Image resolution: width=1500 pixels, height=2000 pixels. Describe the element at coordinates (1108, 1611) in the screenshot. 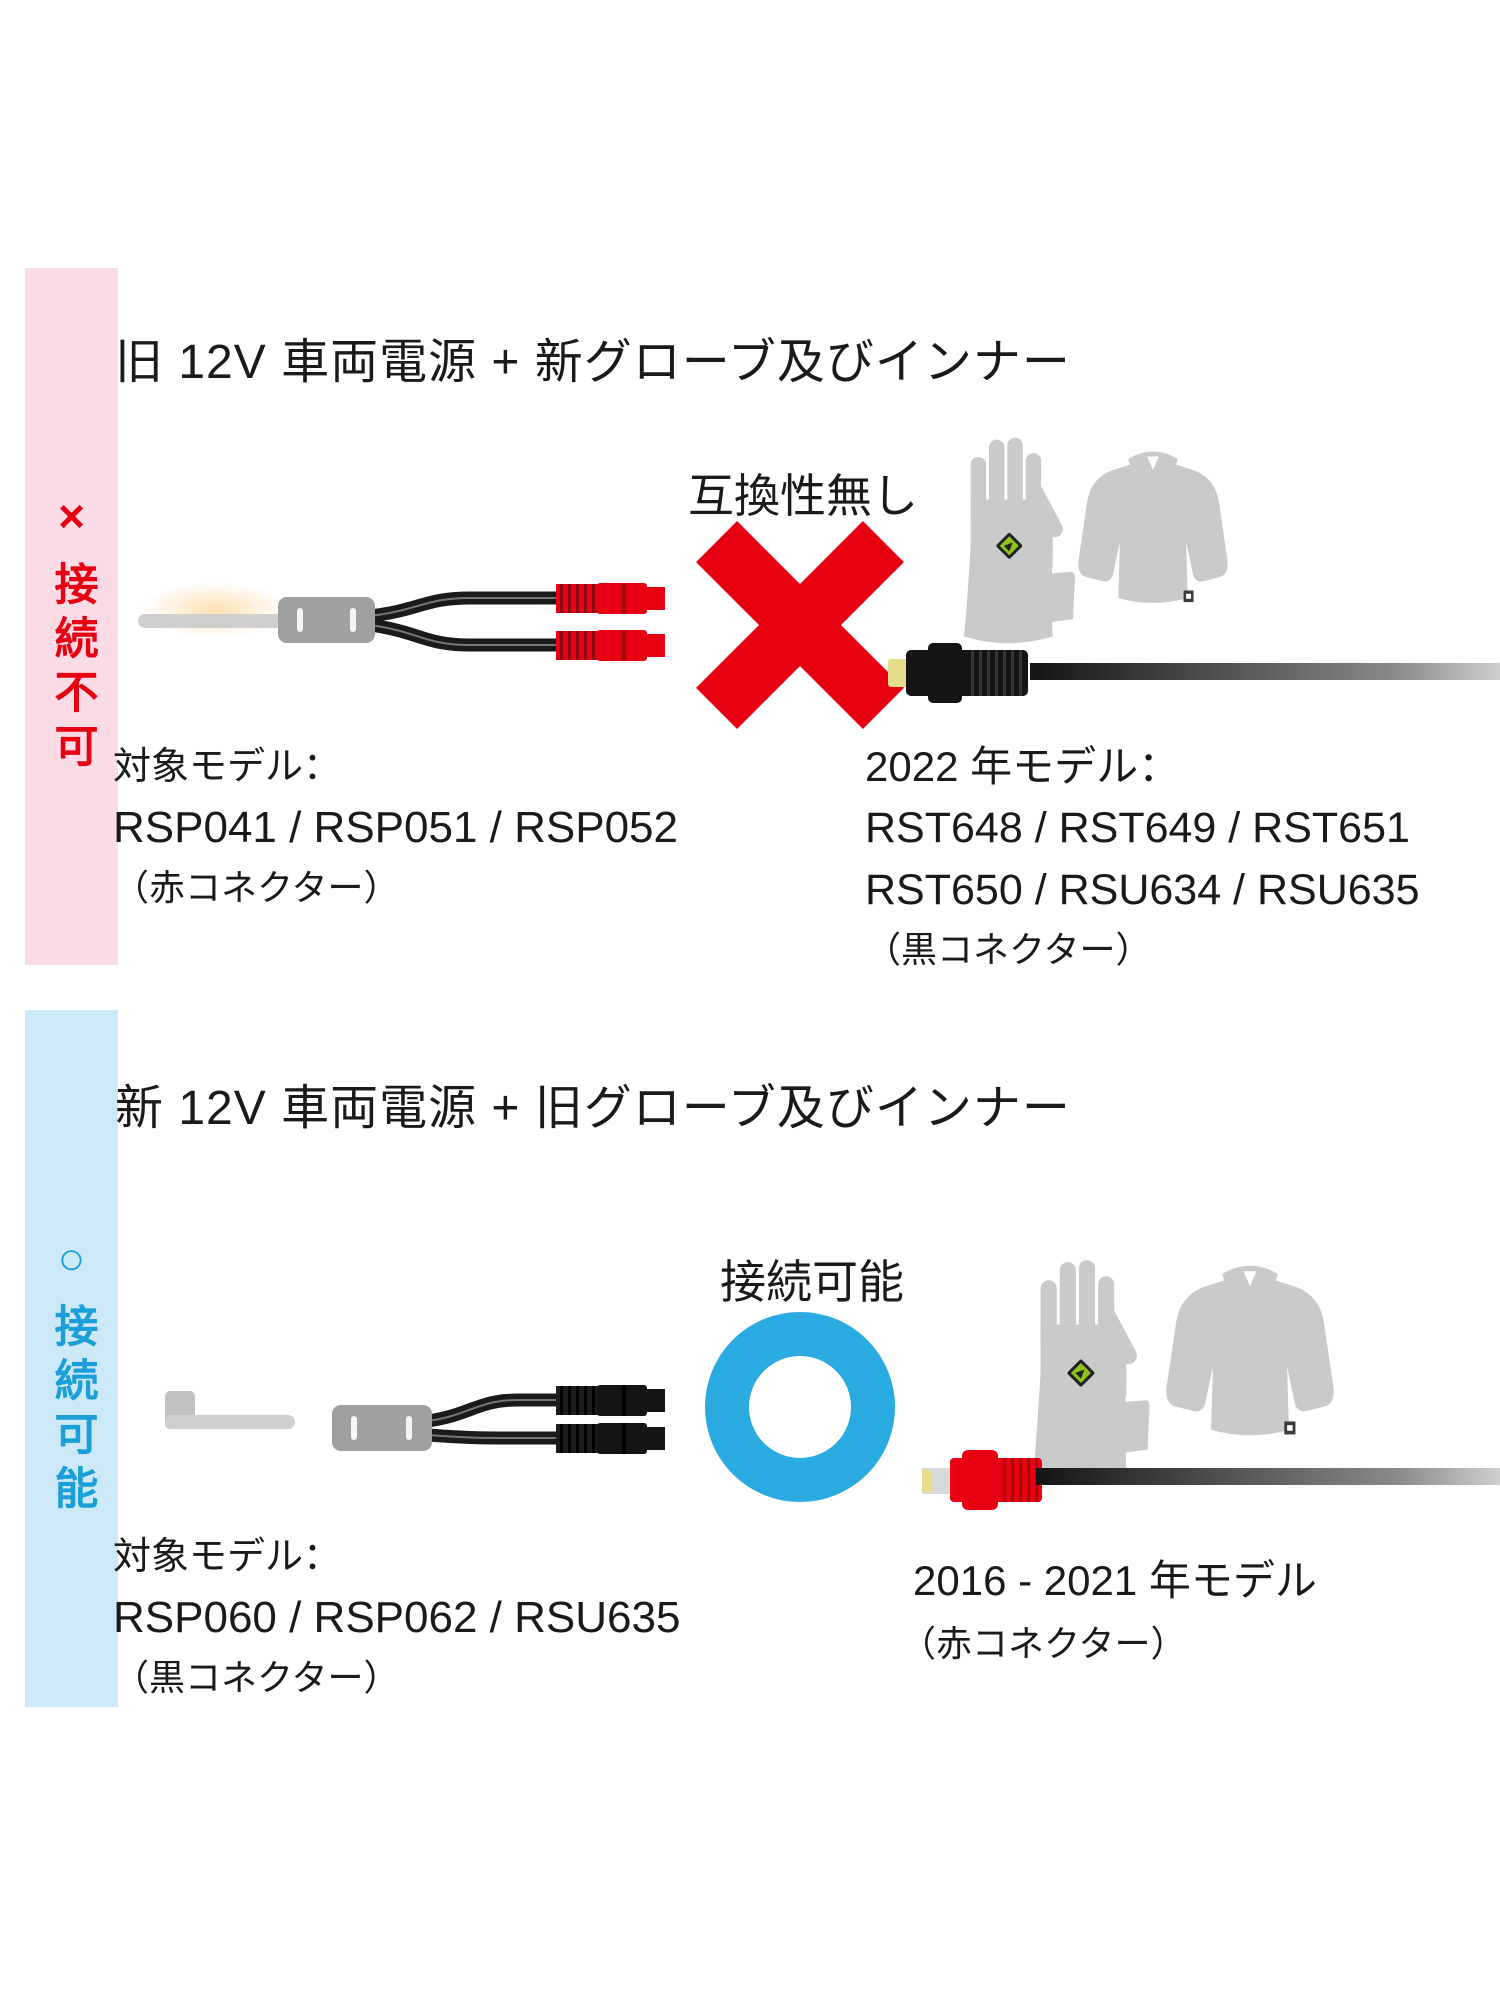

I see `gear-2016-2021-block: 2016 - 2021 年モデル （赤コネクター）` at that location.